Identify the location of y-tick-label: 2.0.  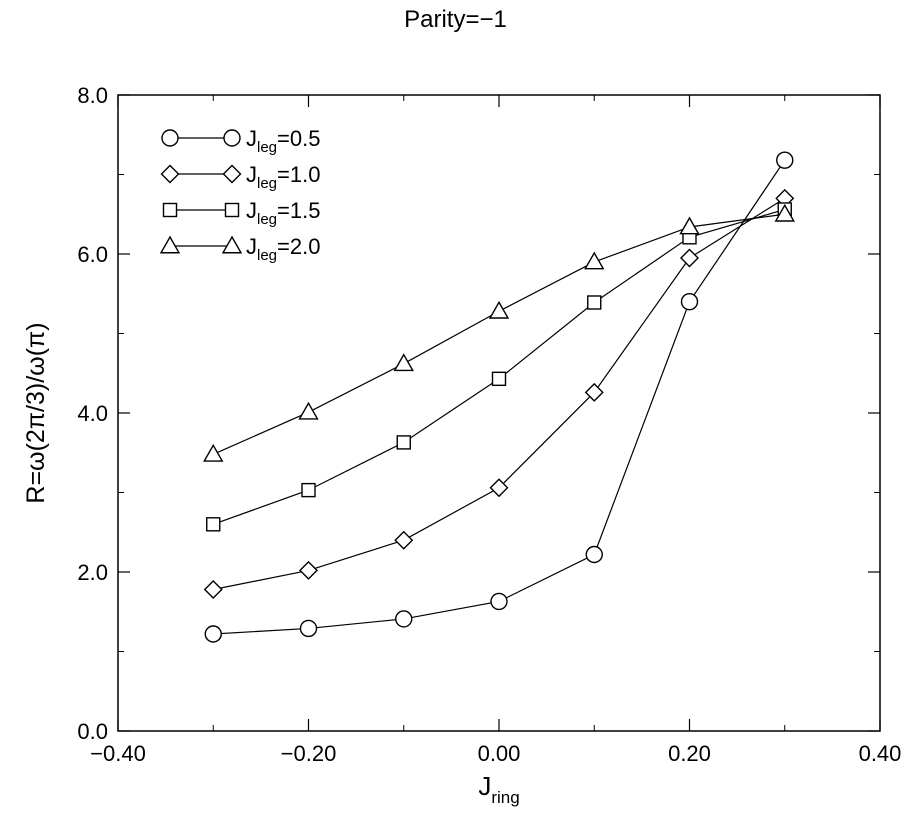
(92, 572).